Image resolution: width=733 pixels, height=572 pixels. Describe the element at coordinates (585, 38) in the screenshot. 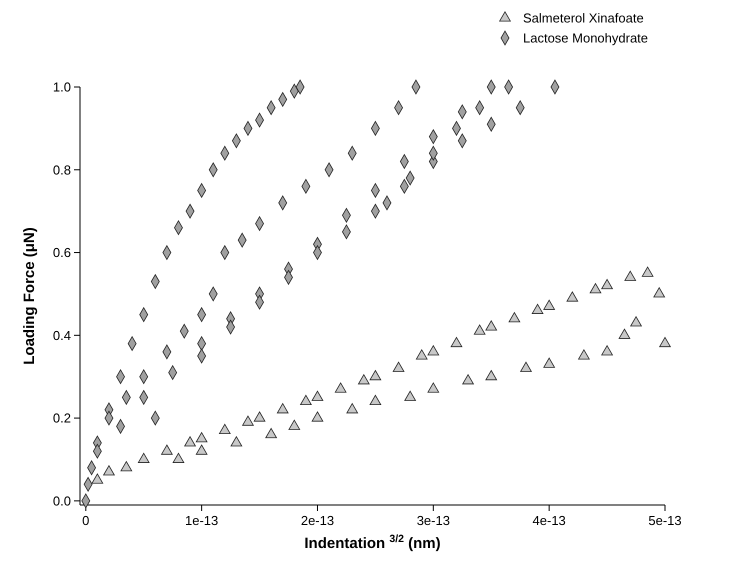

I see `legend-label: Lactose Monohydrate` at that location.